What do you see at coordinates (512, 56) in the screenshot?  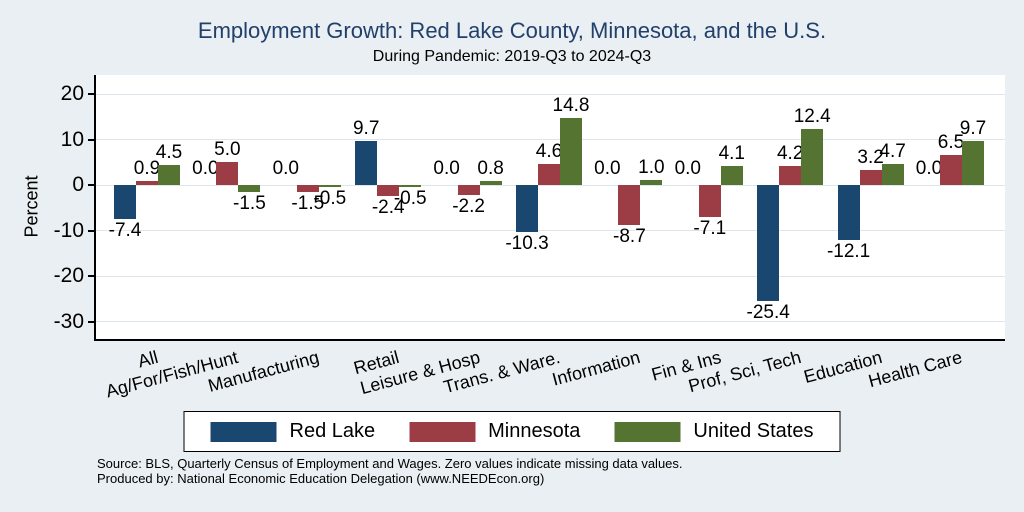 I see `chart-subtitle: During Pandemic: 2019-Q3 to 2024-Q3` at bounding box center [512, 56].